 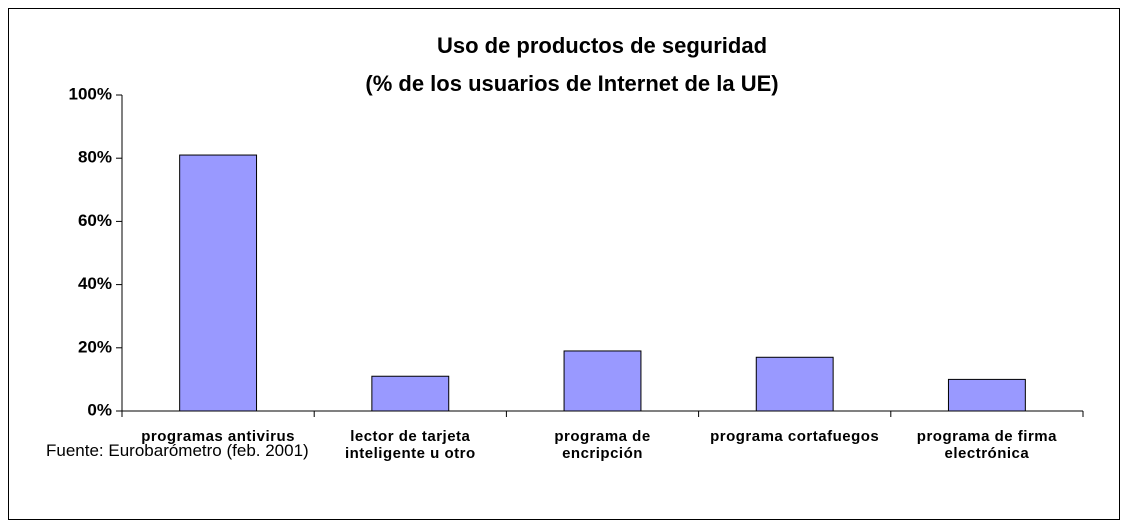 What do you see at coordinates (95, 157) in the screenshot?
I see `y-tick-label: 80%` at bounding box center [95, 157].